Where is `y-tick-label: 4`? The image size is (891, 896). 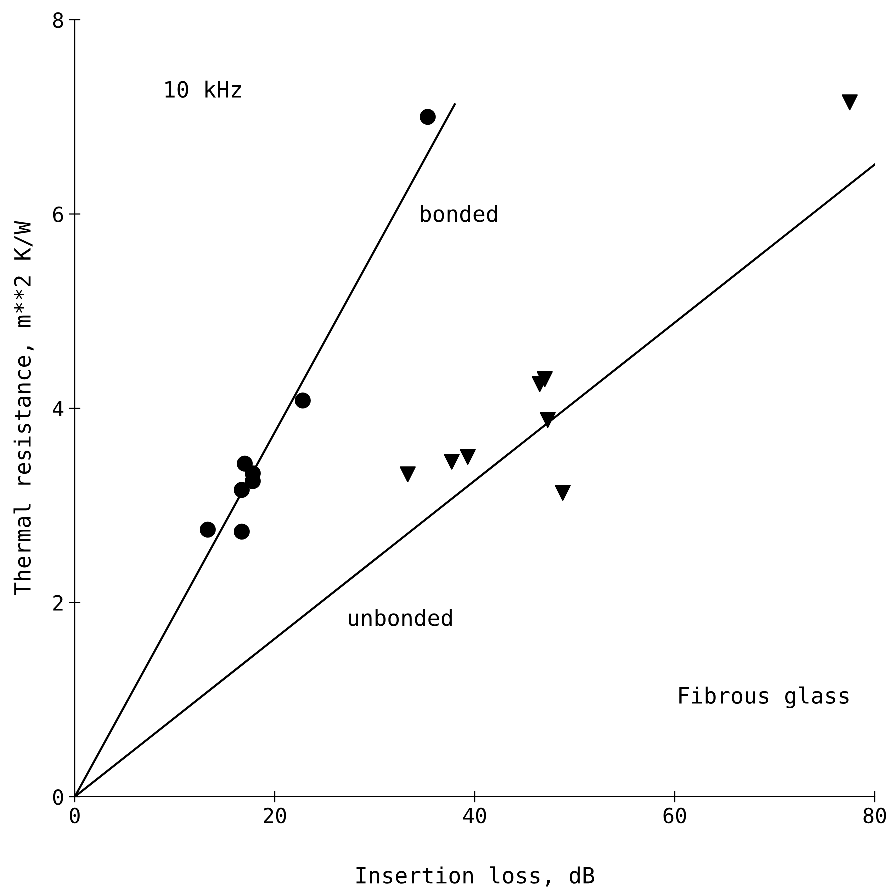
y-tick-label: 4 is located at coordinates (58, 408).